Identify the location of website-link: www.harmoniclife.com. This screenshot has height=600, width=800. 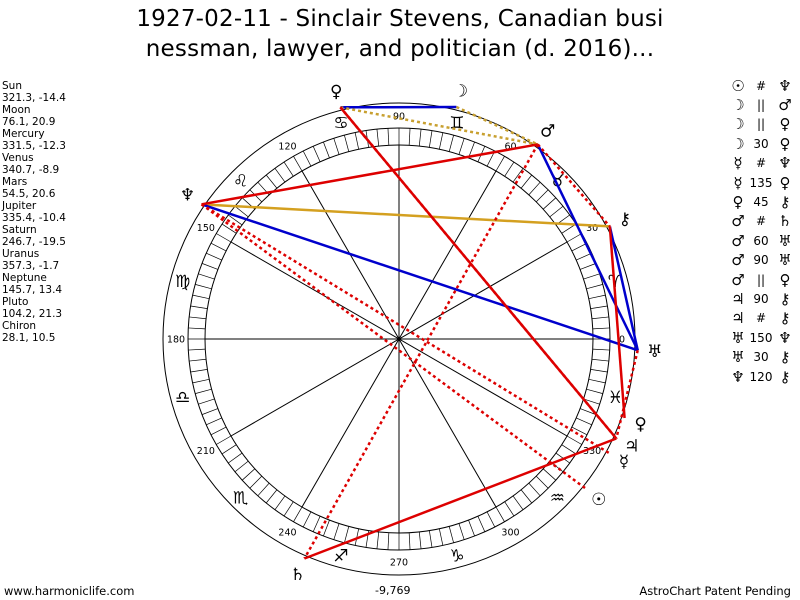
(69, 591).